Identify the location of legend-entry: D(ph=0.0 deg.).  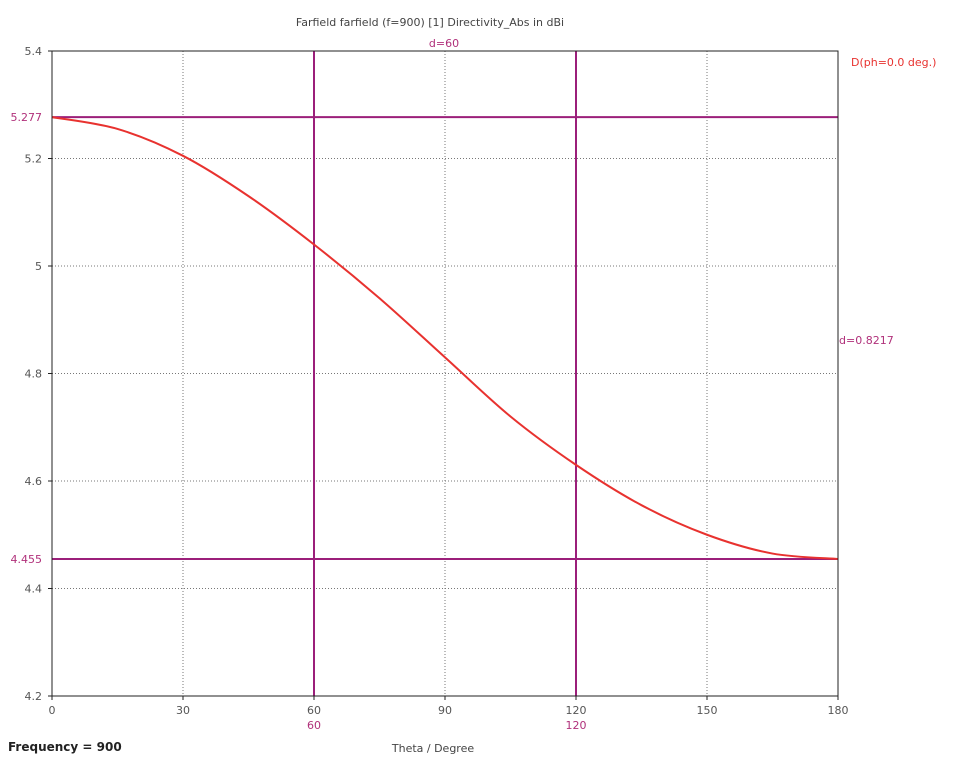
(893, 62).